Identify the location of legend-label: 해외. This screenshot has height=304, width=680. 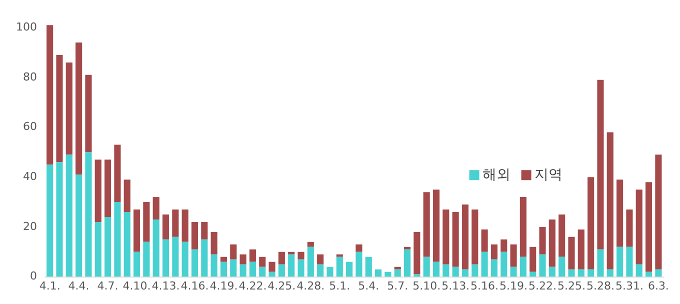
(496, 174).